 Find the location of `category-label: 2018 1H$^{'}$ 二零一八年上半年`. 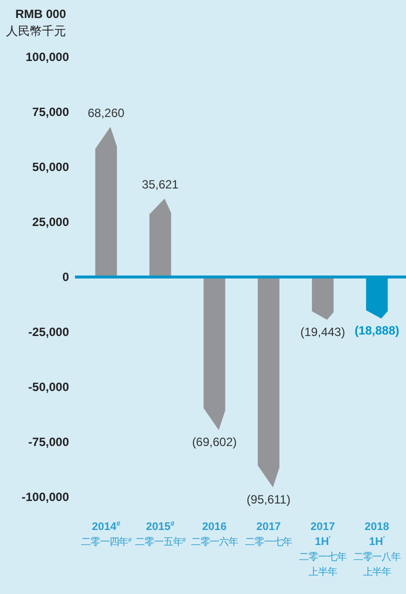

category-label: 2018 1H$^{'}$ 二零一八年上半年 is located at coordinates (376, 549).